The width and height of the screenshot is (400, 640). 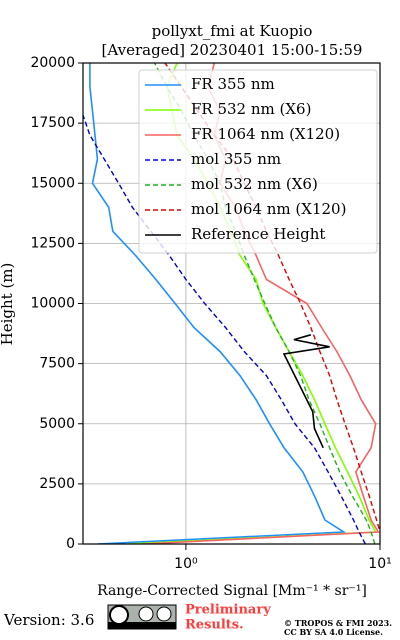 I want to click on y-axis-label: Height (m), so click(x=8, y=304).